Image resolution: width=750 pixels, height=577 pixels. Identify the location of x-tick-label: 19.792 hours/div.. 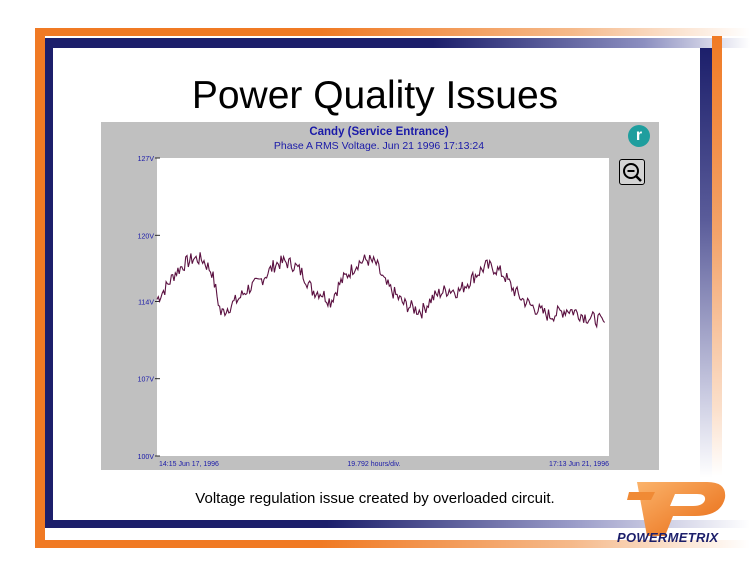
(373, 464).